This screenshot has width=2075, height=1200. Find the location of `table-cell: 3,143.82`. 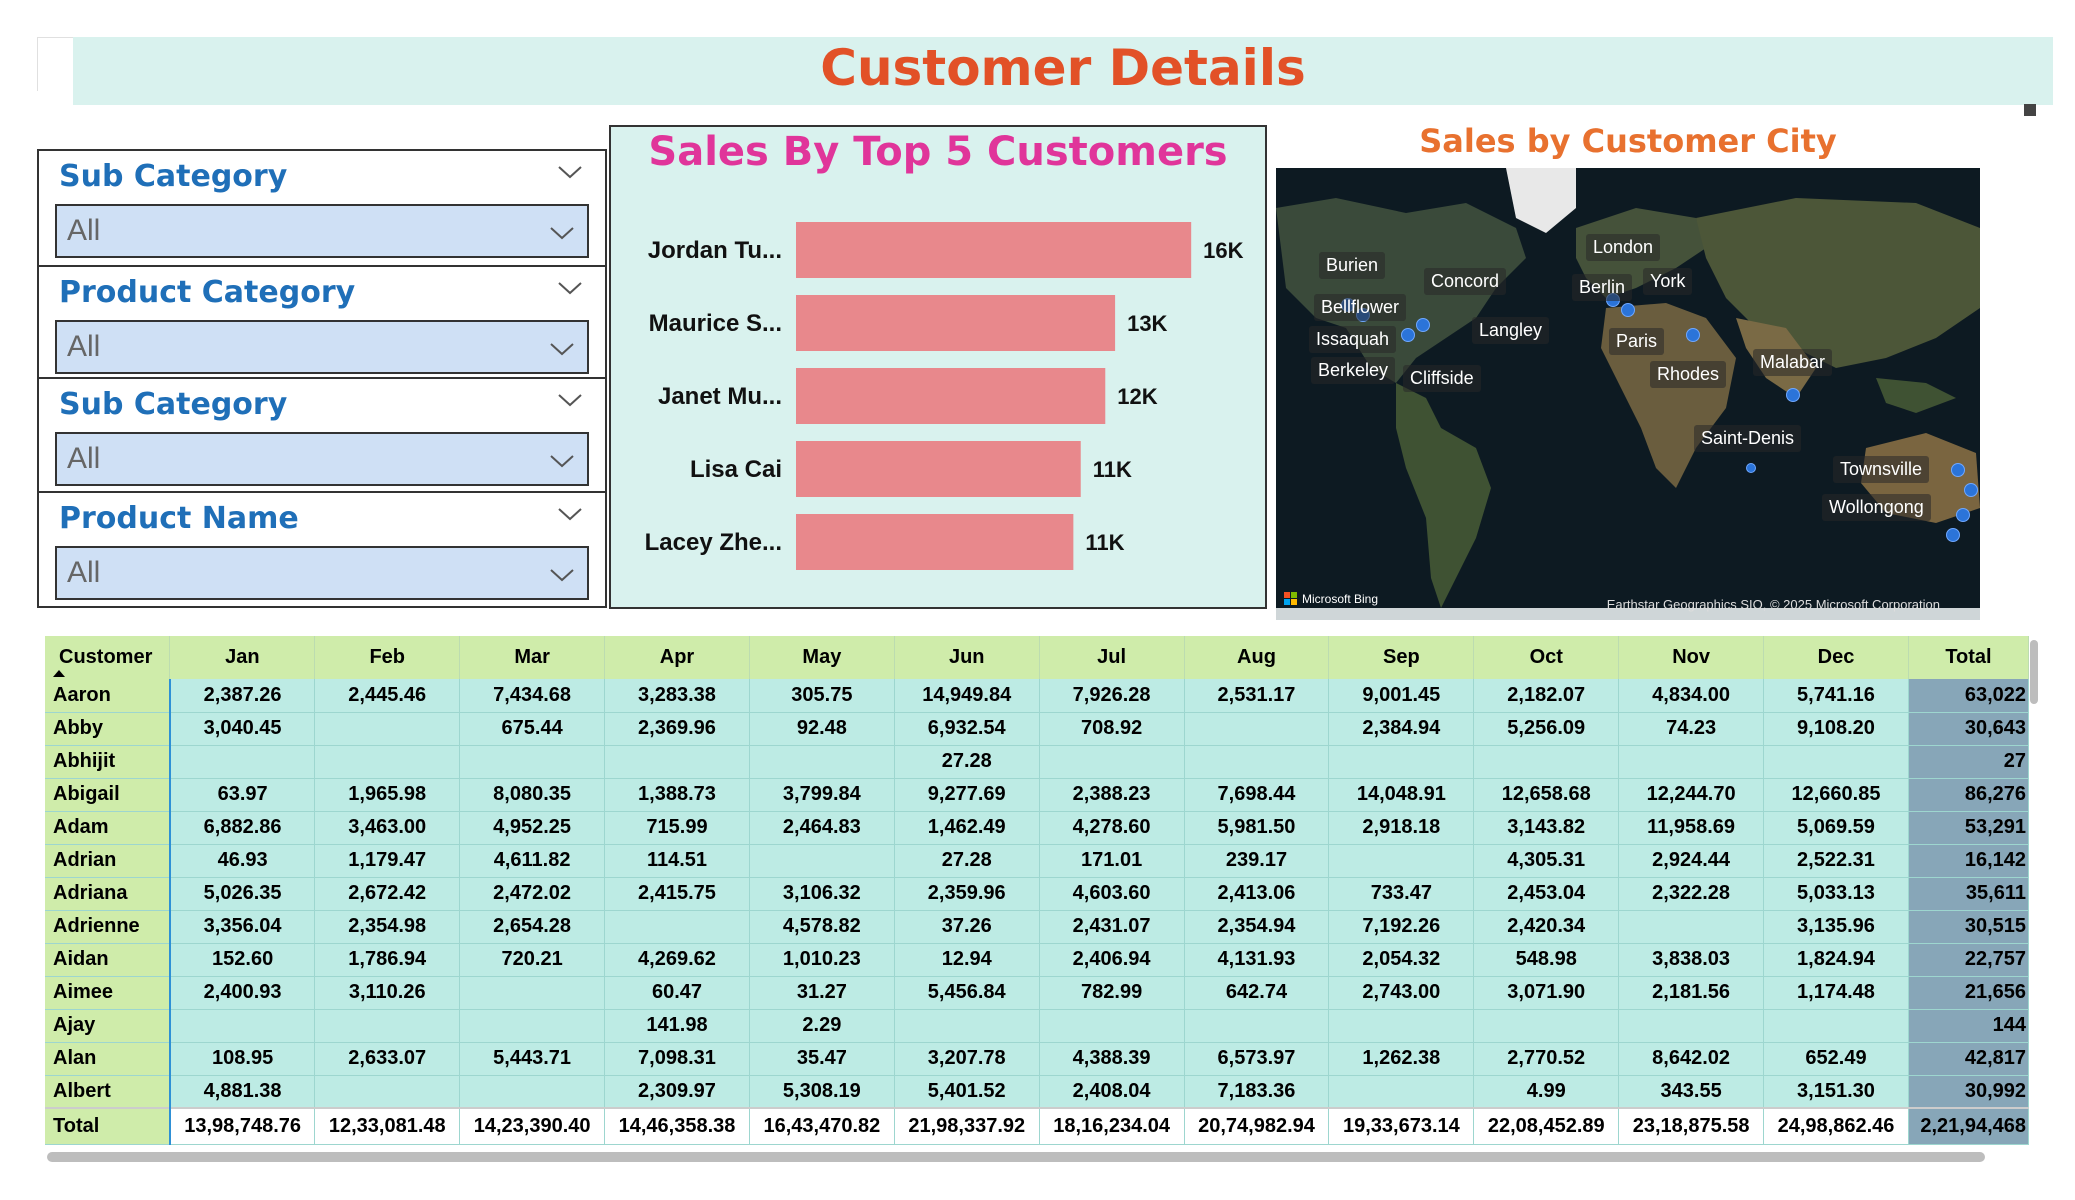

table-cell: 3,143.82 is located at coordinates (1546, 828).